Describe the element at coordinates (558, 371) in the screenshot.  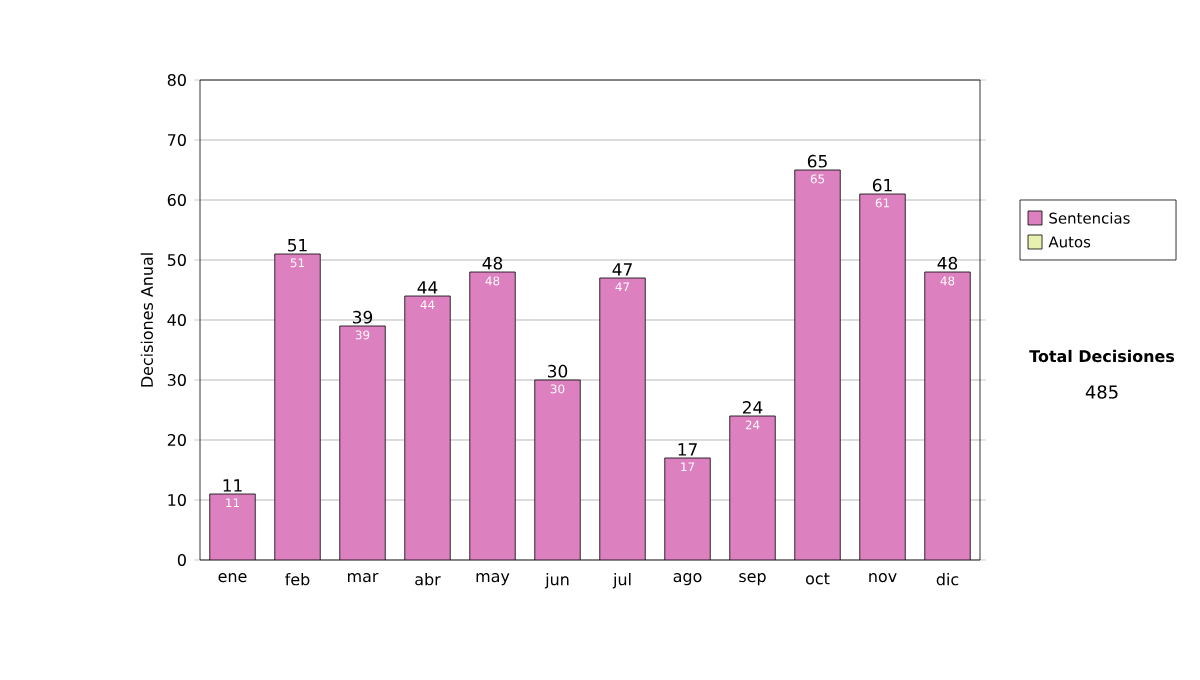
I see `annotation: 30` at that location.